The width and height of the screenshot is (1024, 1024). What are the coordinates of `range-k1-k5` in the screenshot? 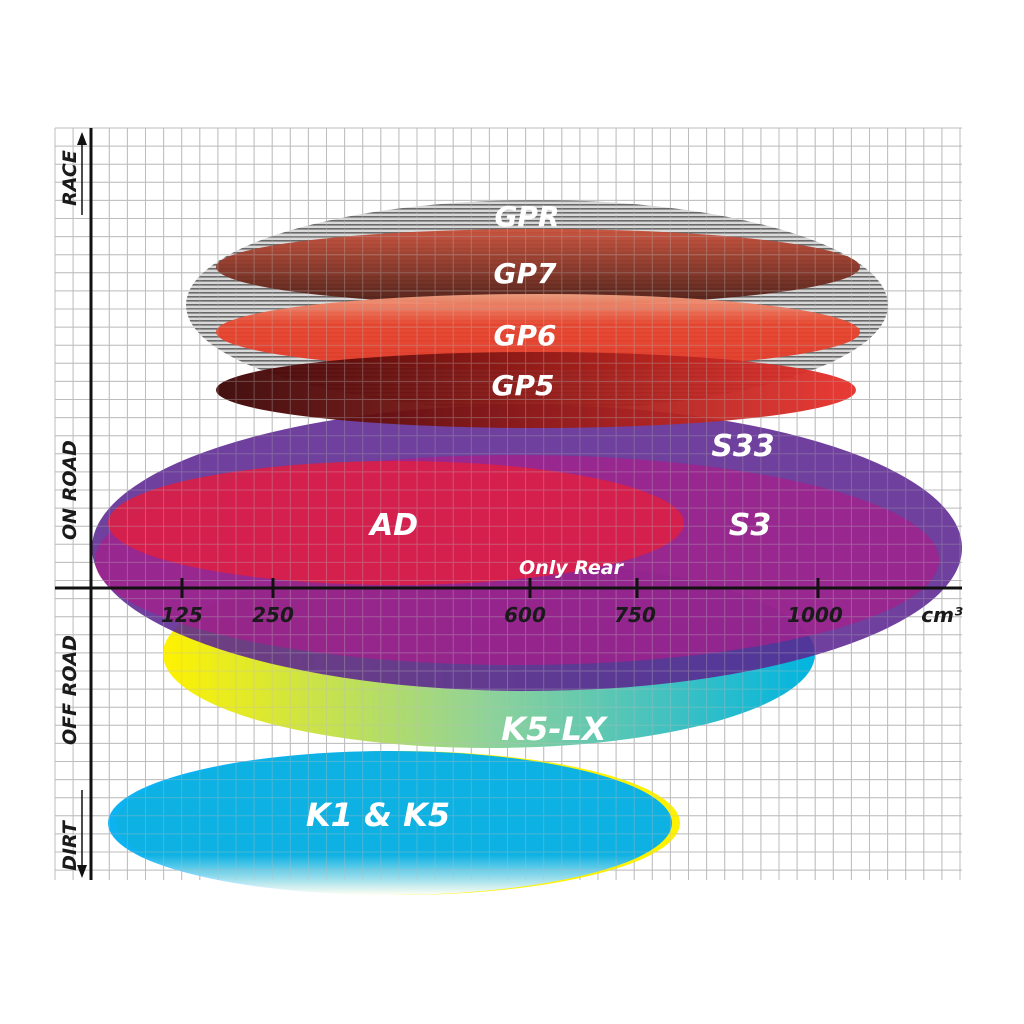 It's located at (390, 823).